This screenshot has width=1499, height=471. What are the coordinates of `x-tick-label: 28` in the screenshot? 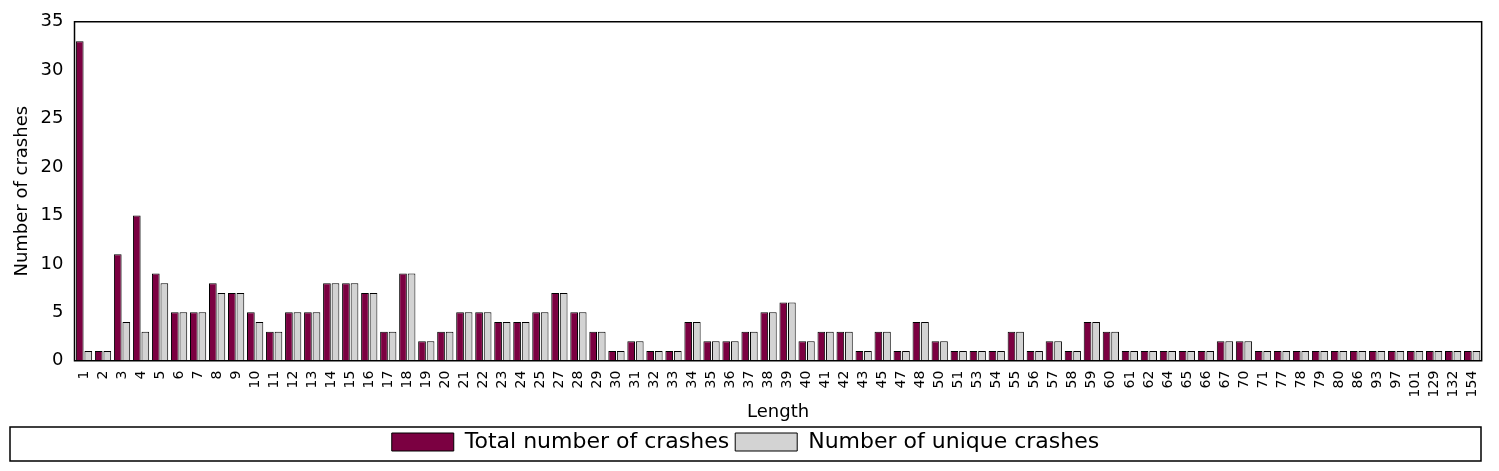 It's located at (577, 379).